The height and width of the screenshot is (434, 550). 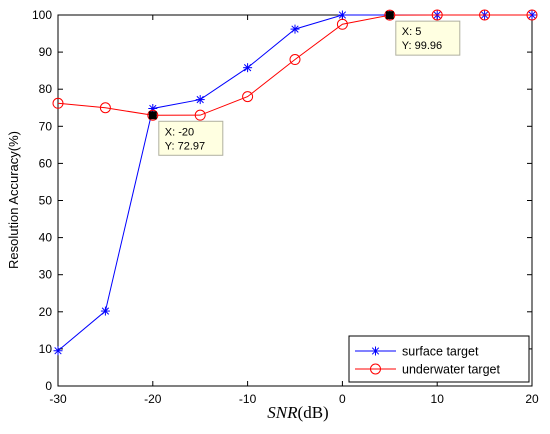 I want to click on y-tick-label: 100, so click(x=42, y=15).